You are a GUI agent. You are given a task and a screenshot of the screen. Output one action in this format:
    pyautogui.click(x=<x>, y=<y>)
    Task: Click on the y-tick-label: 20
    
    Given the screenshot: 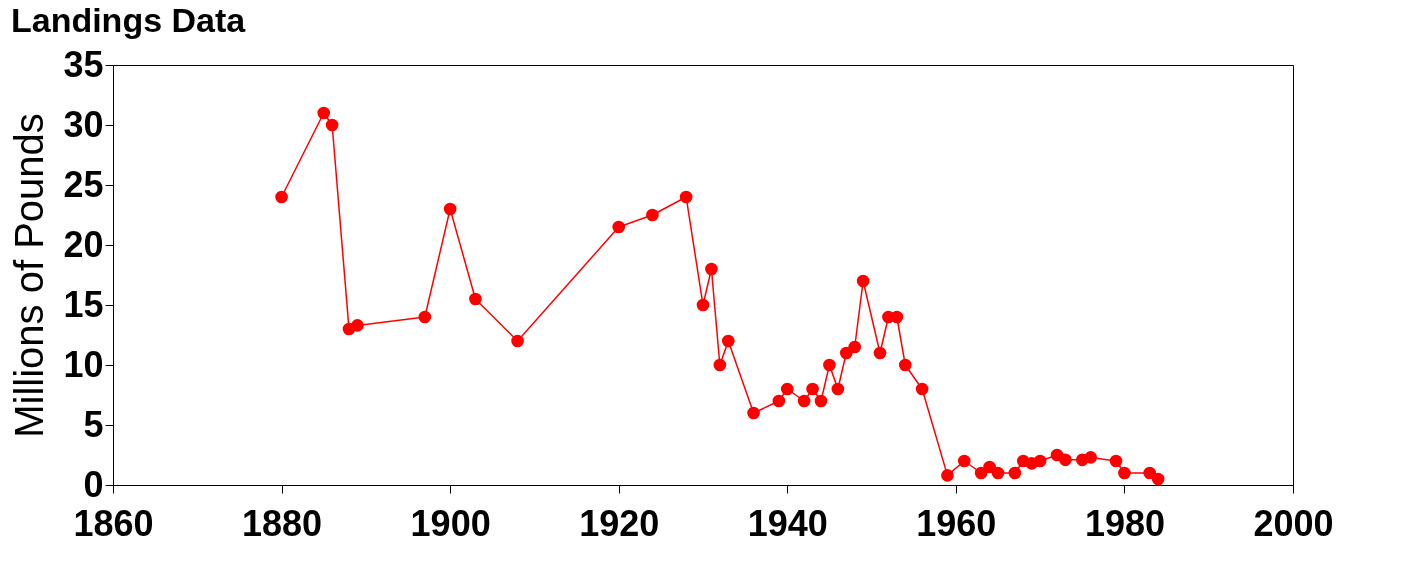 What is the action you would take?
    pyautogui.click(x=83, y=244)
    